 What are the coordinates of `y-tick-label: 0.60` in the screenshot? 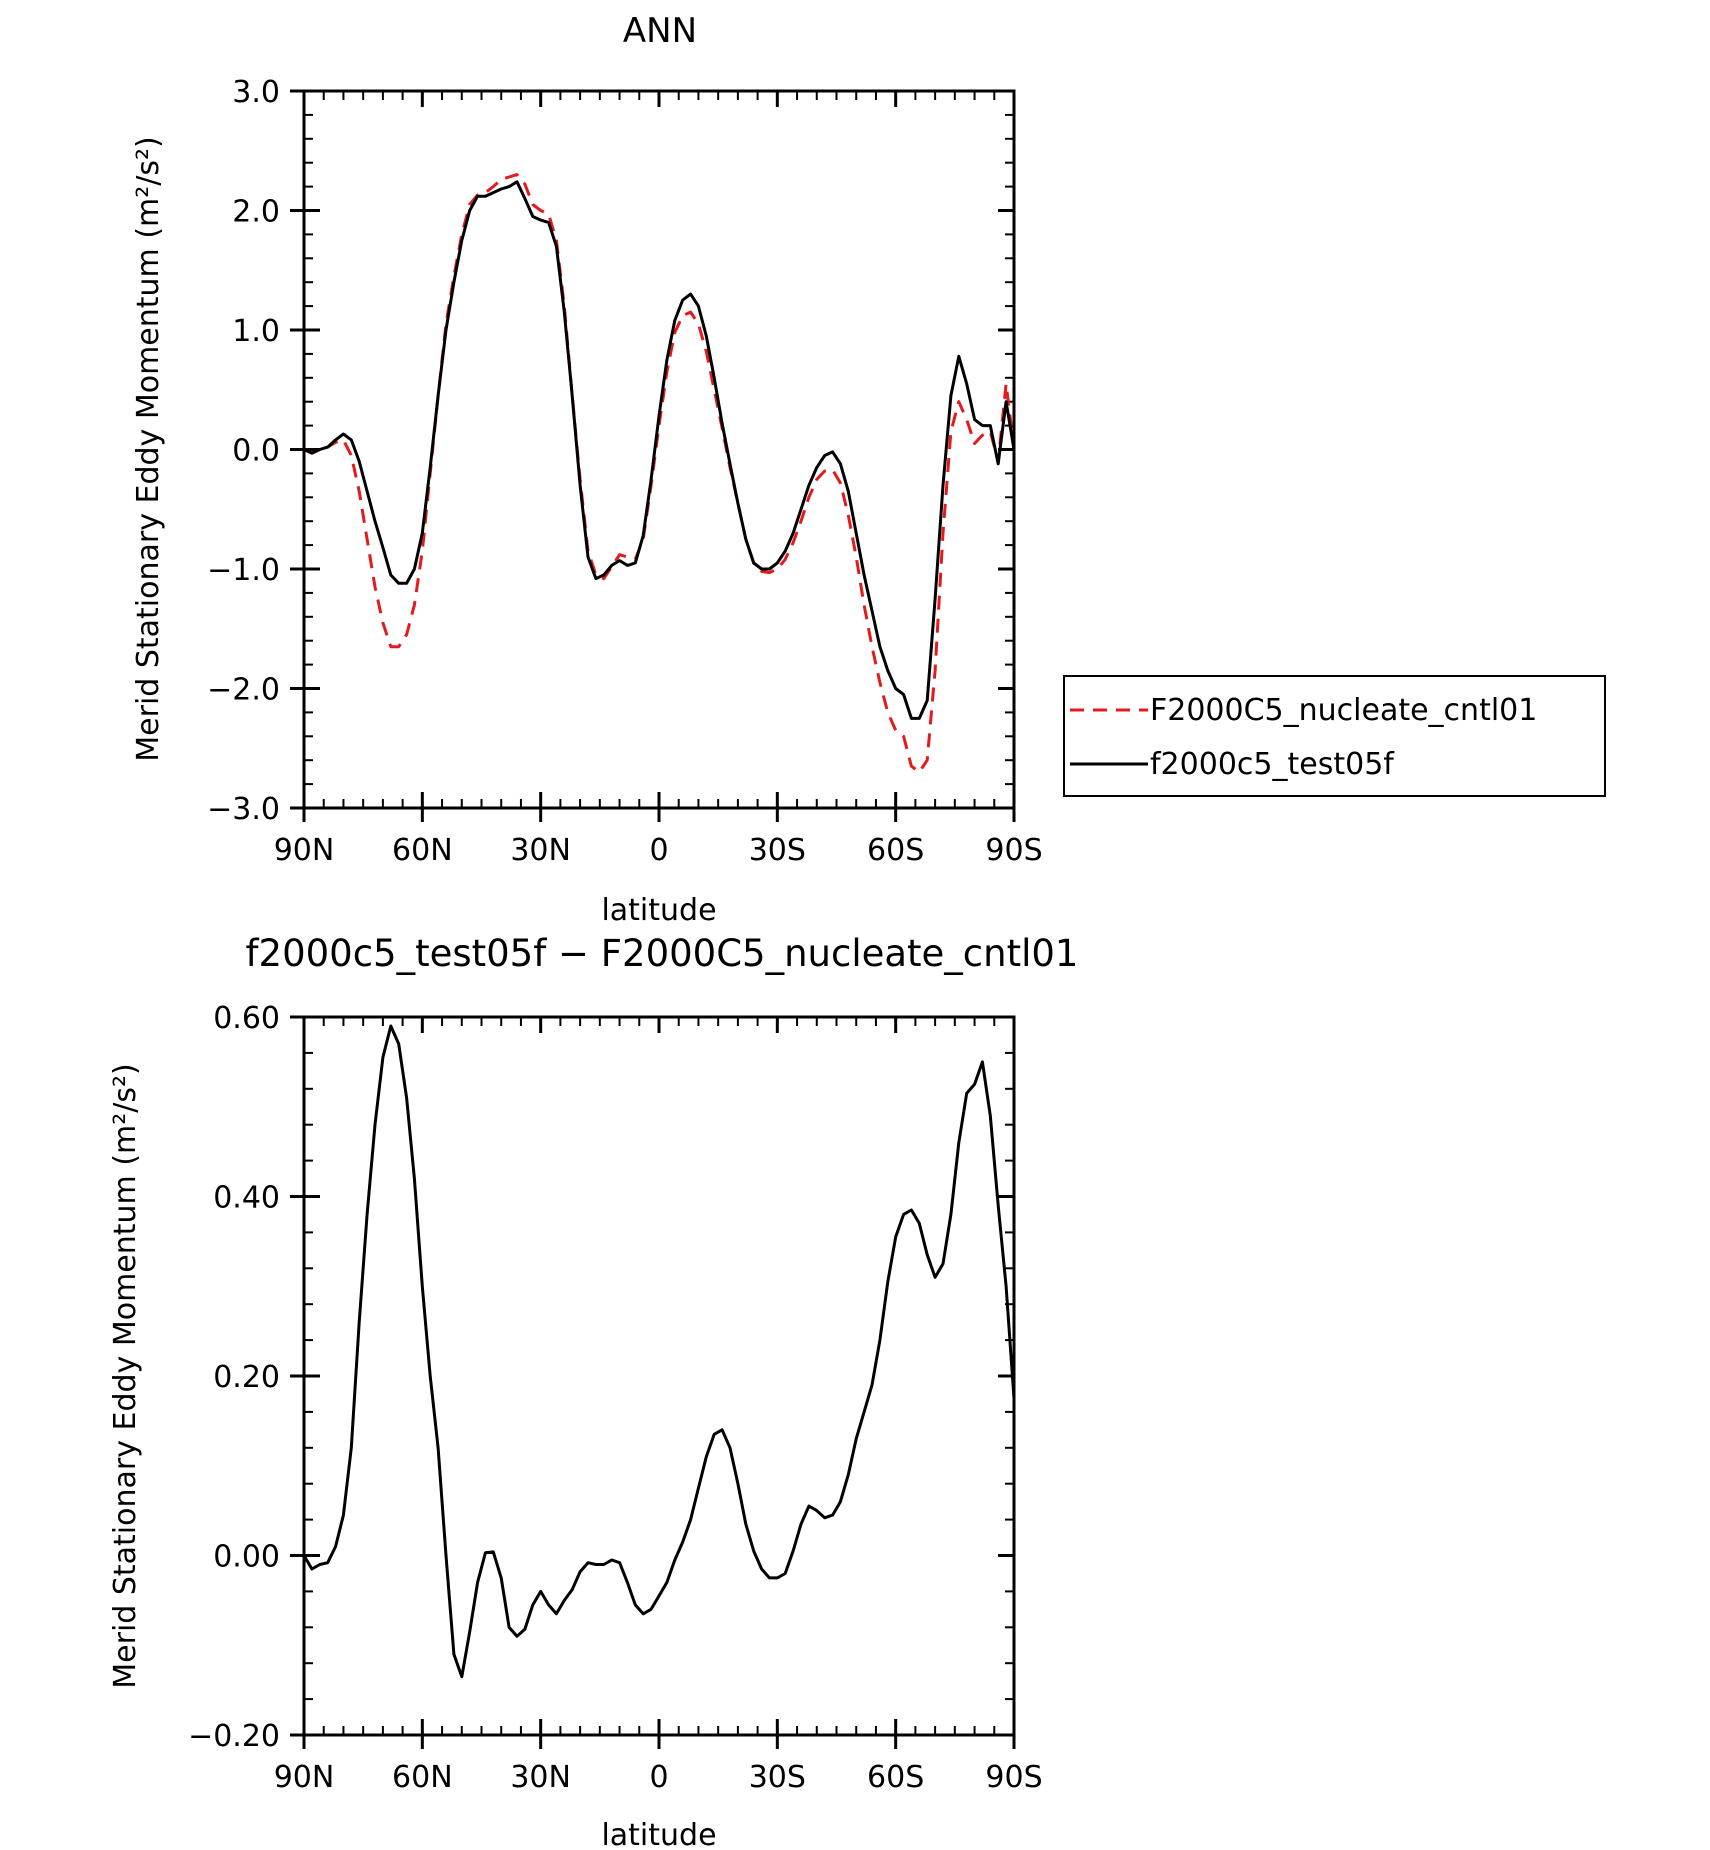 It's located at (246, 1018).